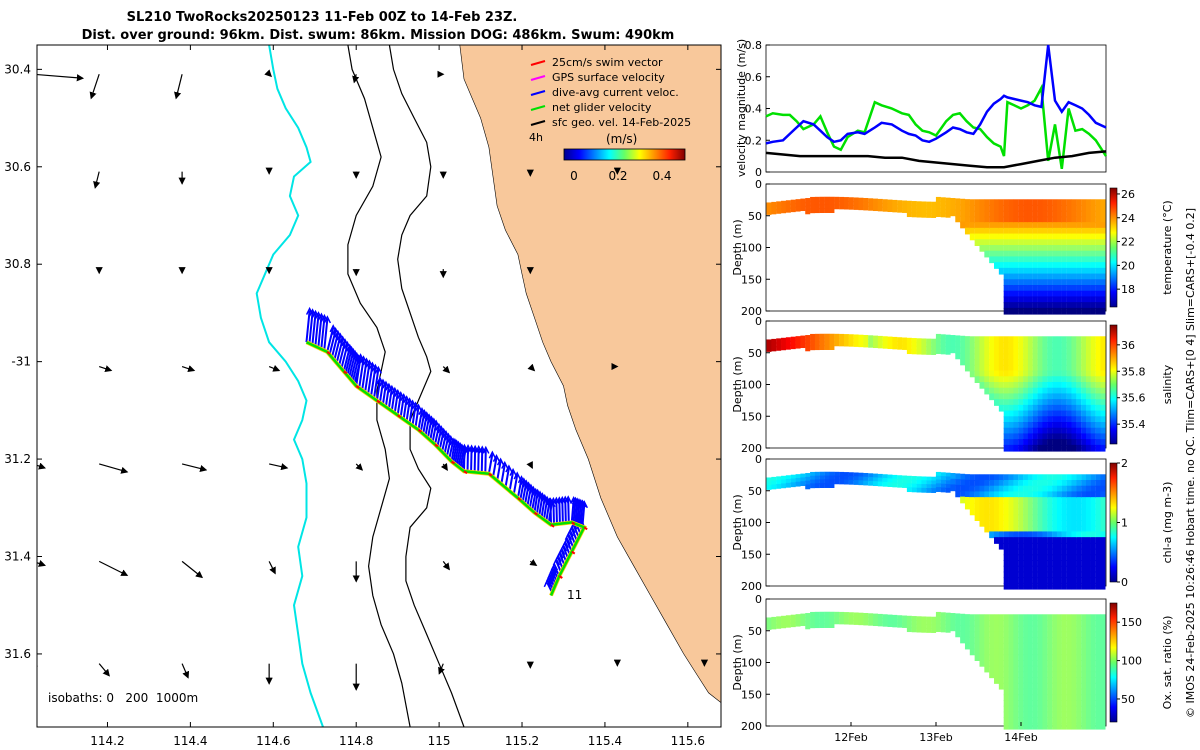  What do you see at coordinates (1128, 345) in the screenshot?
I see `salinity-cbtick-label: 36` at bounding box center [1128, 345].